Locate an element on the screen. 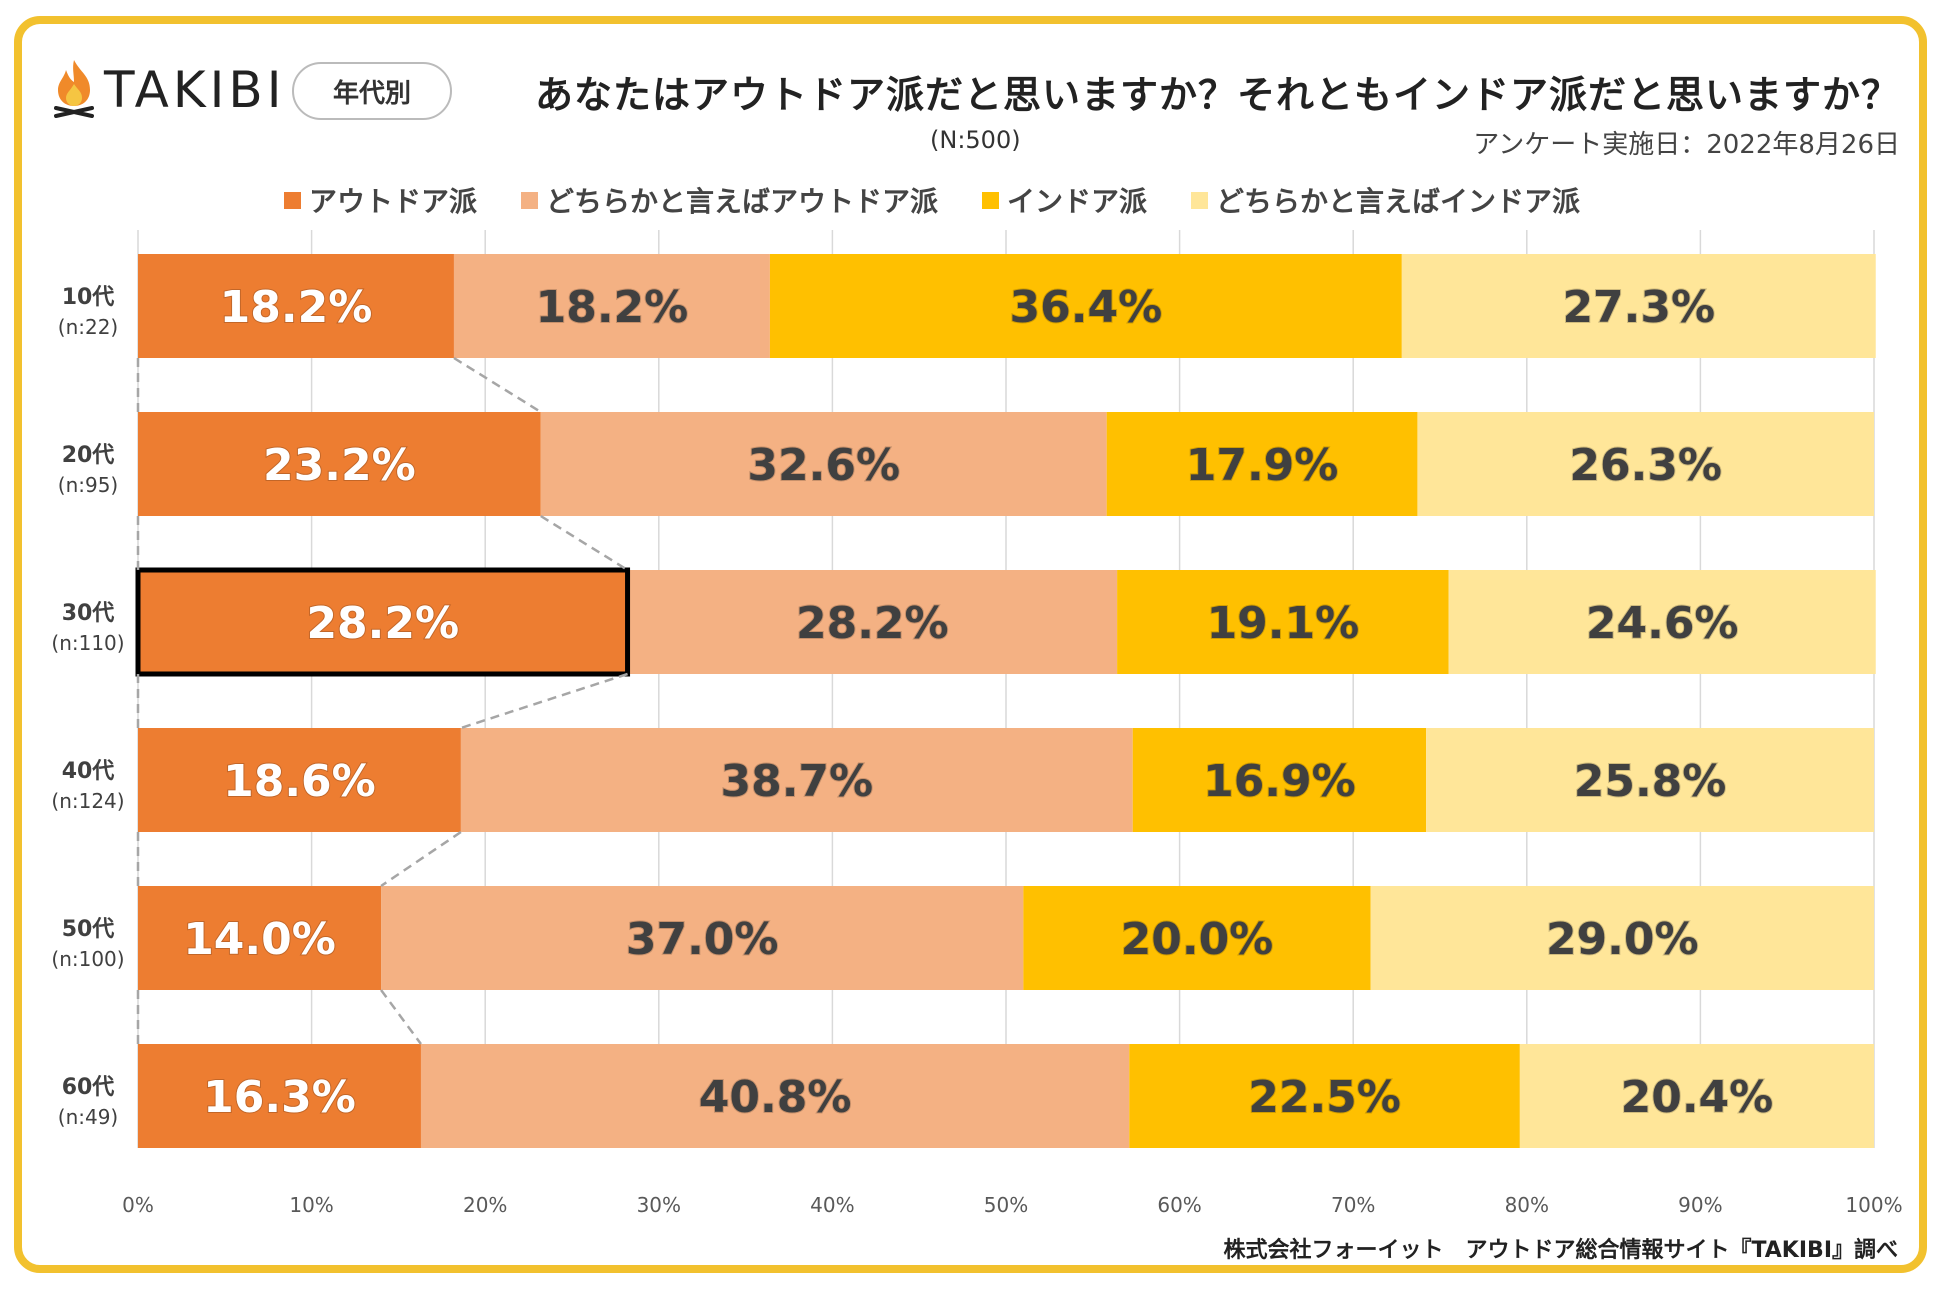 The width and height of the screenshot is (1950, 1295). x-tick-label: 20% is located at coordinates (485, 1205).